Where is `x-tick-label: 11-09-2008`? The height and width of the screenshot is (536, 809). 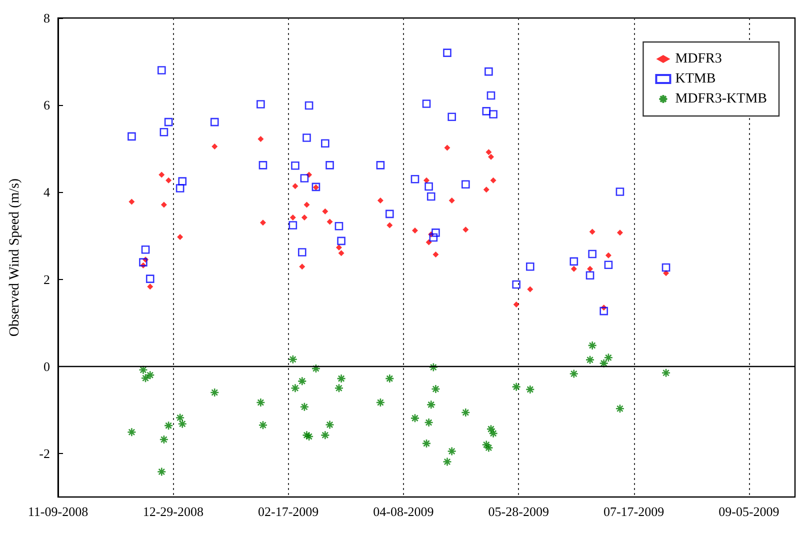 x-tick-label: 11-09-2008 is located at coordinates (58, 511).